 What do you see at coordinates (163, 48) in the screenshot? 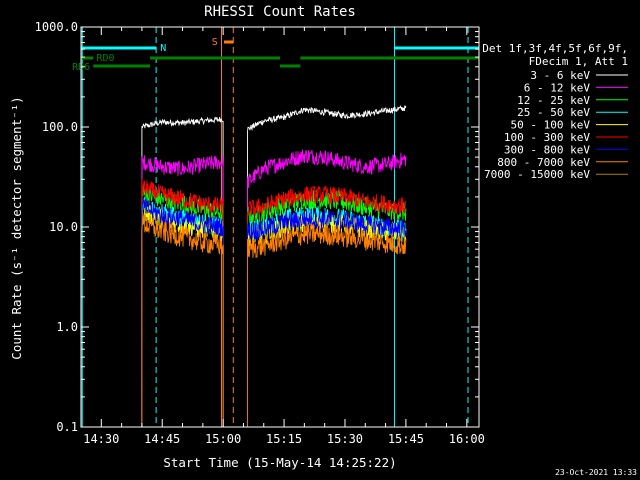
I see `marker-label-n: N` at bounding box center [163, 48].